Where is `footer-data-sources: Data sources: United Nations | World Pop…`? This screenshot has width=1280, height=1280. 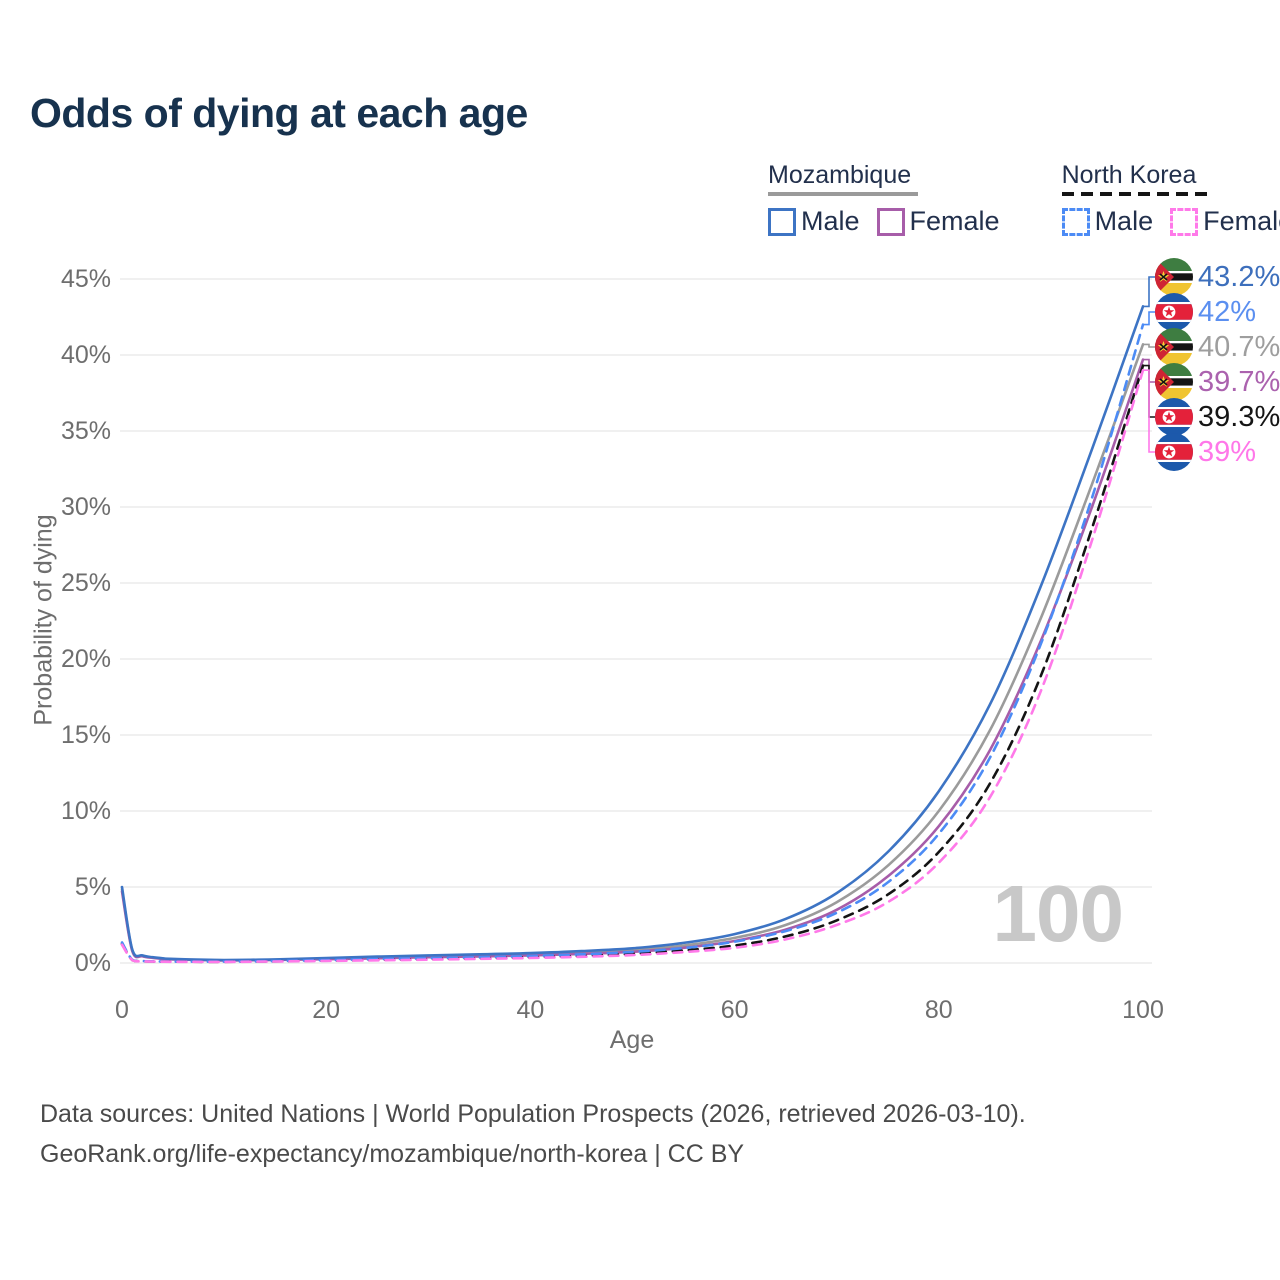
footer-data-sources: Data sources: United Nations | World Pop… is located at coordinates (533, 1114).